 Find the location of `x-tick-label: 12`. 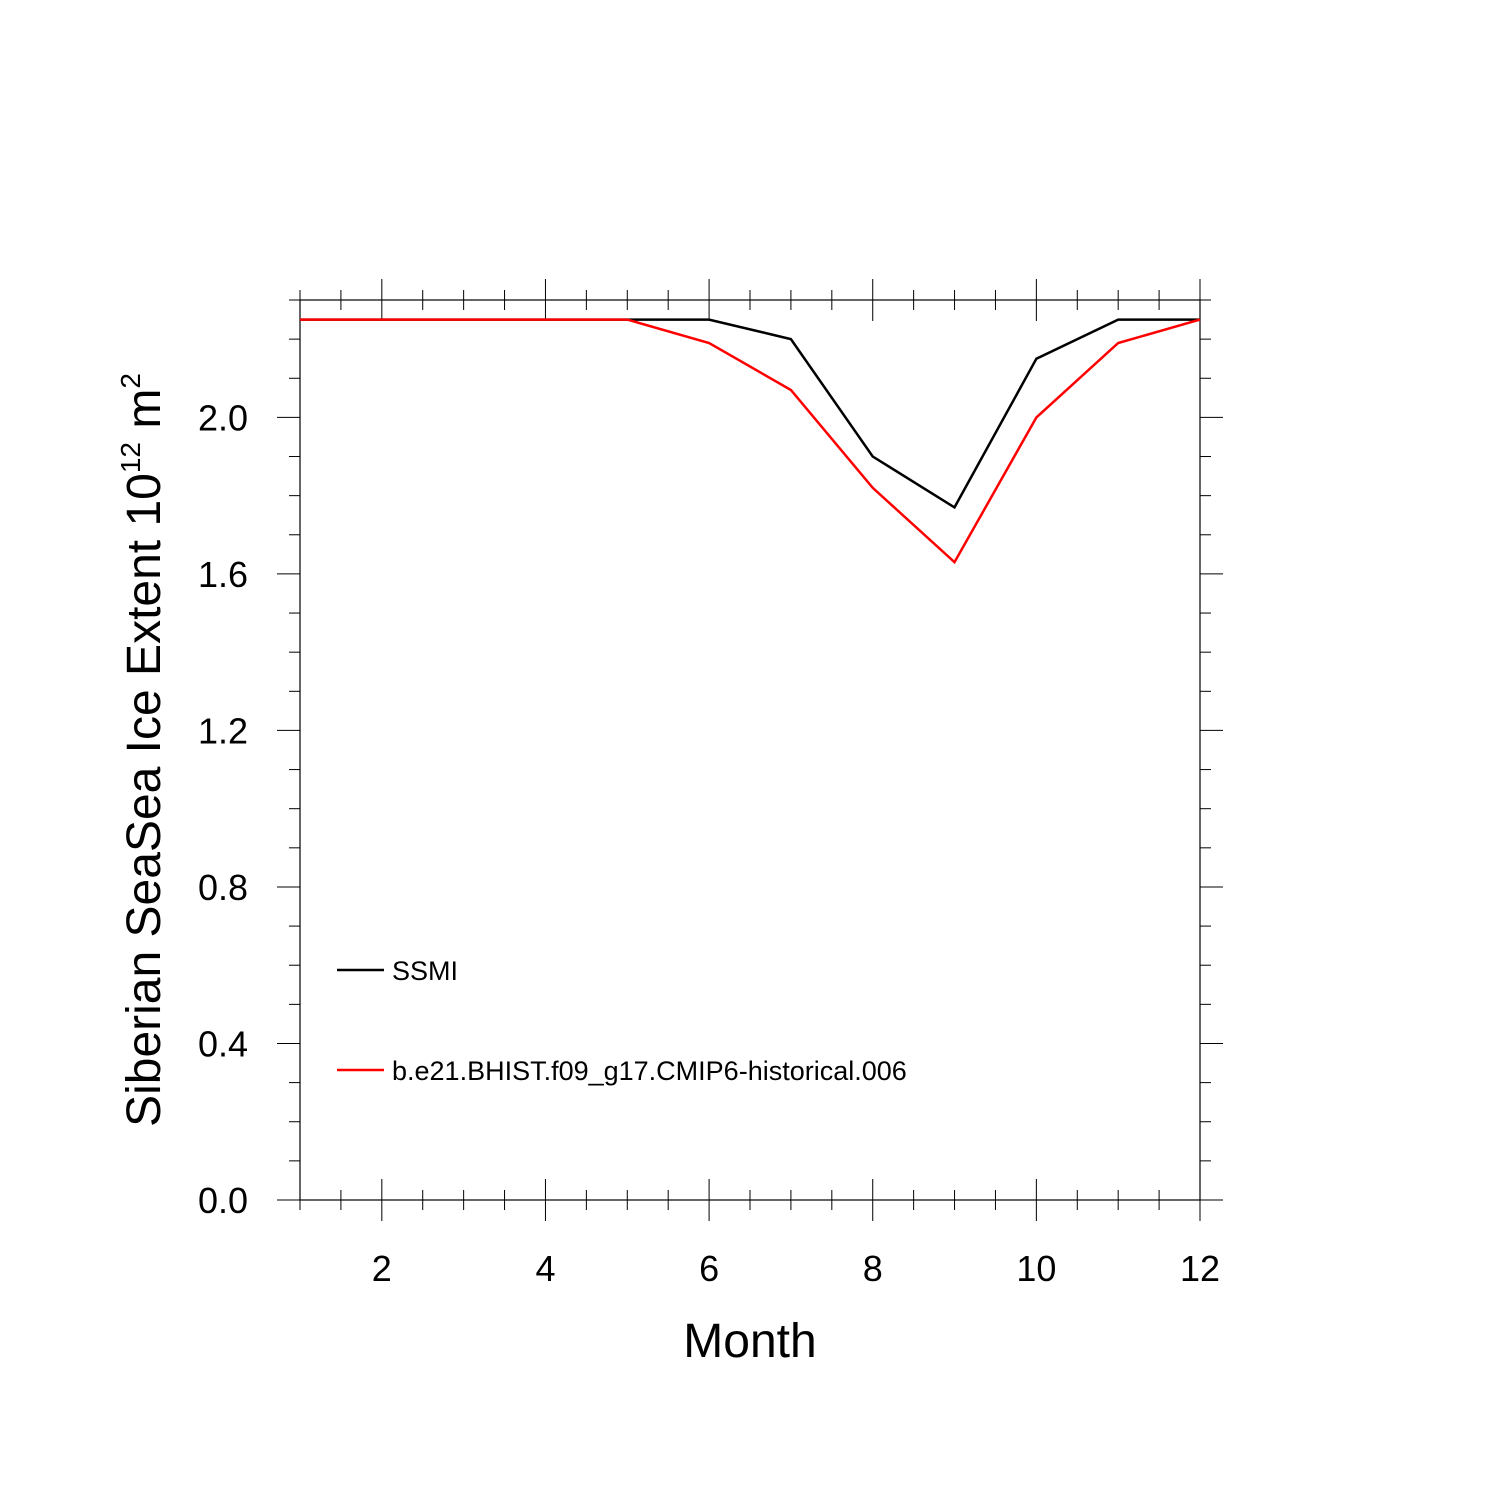

x-tick-label: 12 is located at coordinates (1200, 1268).